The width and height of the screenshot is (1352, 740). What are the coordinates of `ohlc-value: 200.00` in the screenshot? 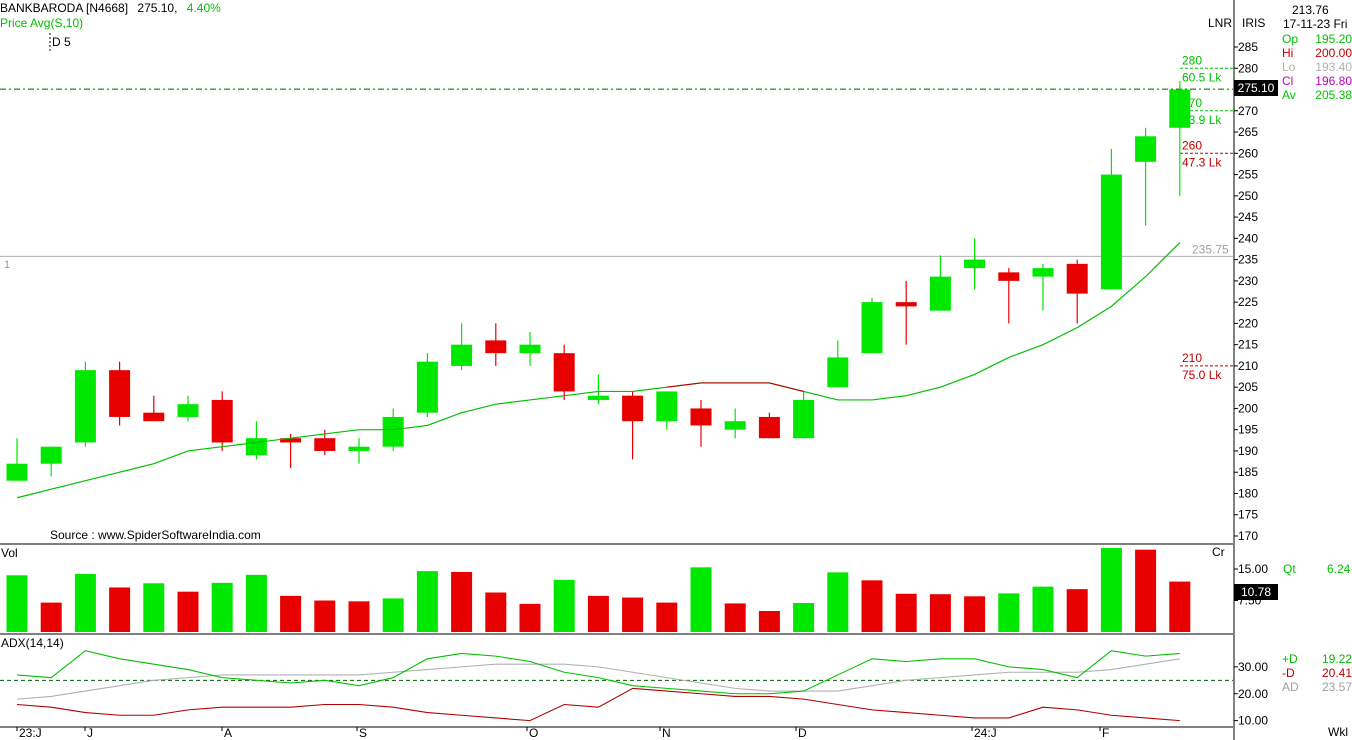 It's located at (1333, 53).